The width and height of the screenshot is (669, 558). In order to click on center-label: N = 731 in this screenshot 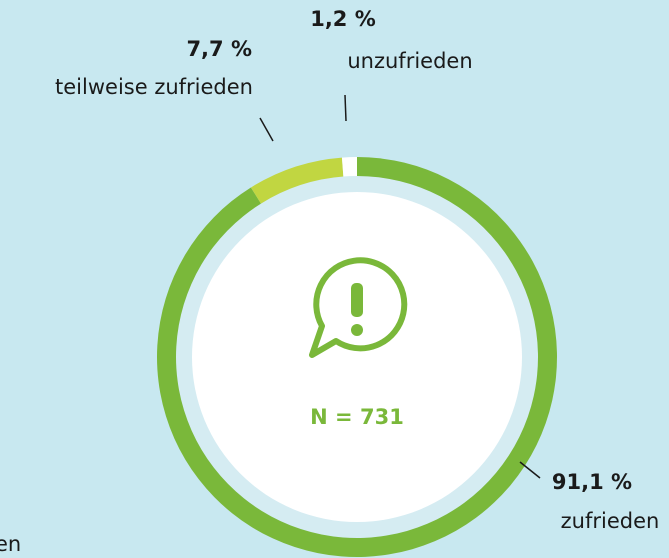, I will do `click(357, 417)`.